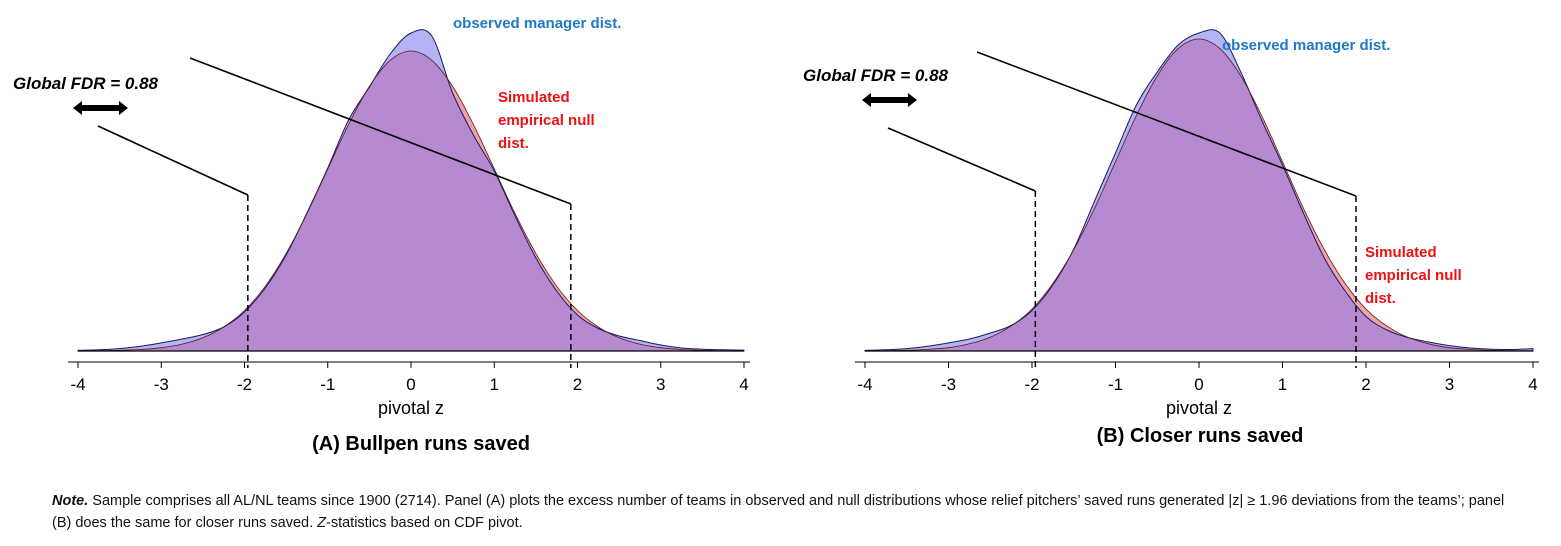 Image resolution: width=1561 pixels, height=546 pixels. Describe the element at coordinates (1200, 436) in the screenshot. I see `panel-title: (B) Closer runs saved` at that location.